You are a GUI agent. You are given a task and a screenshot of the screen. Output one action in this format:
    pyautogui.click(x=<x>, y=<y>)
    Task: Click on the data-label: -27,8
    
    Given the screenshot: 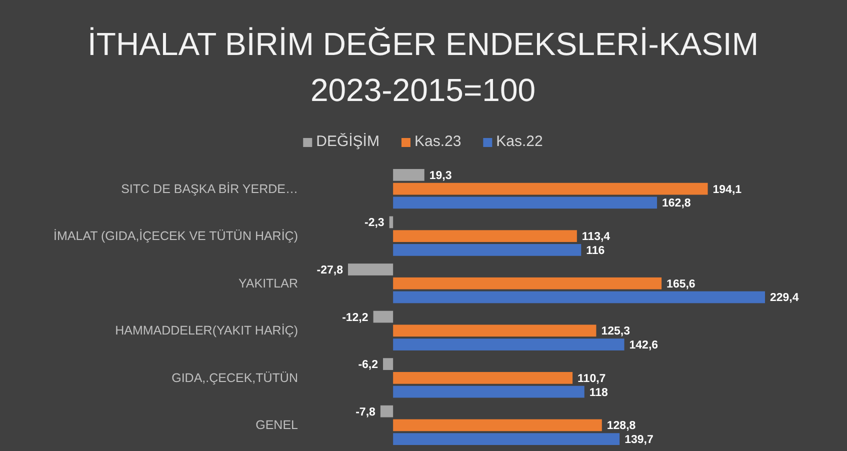 What is the action you would take?
    pyautogui.click(x=330, y=270)
    